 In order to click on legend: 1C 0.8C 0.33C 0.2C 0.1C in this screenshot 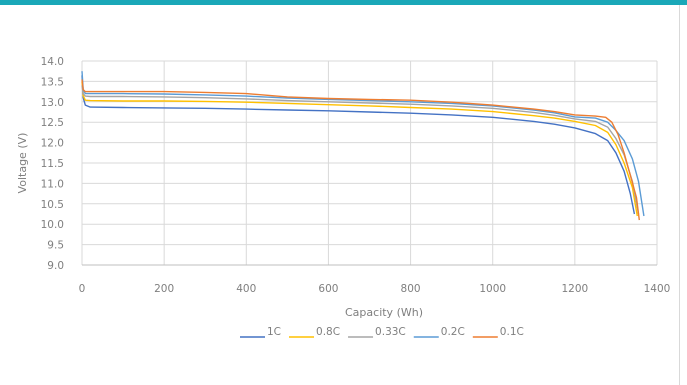, I will do `click(382, 332)`.